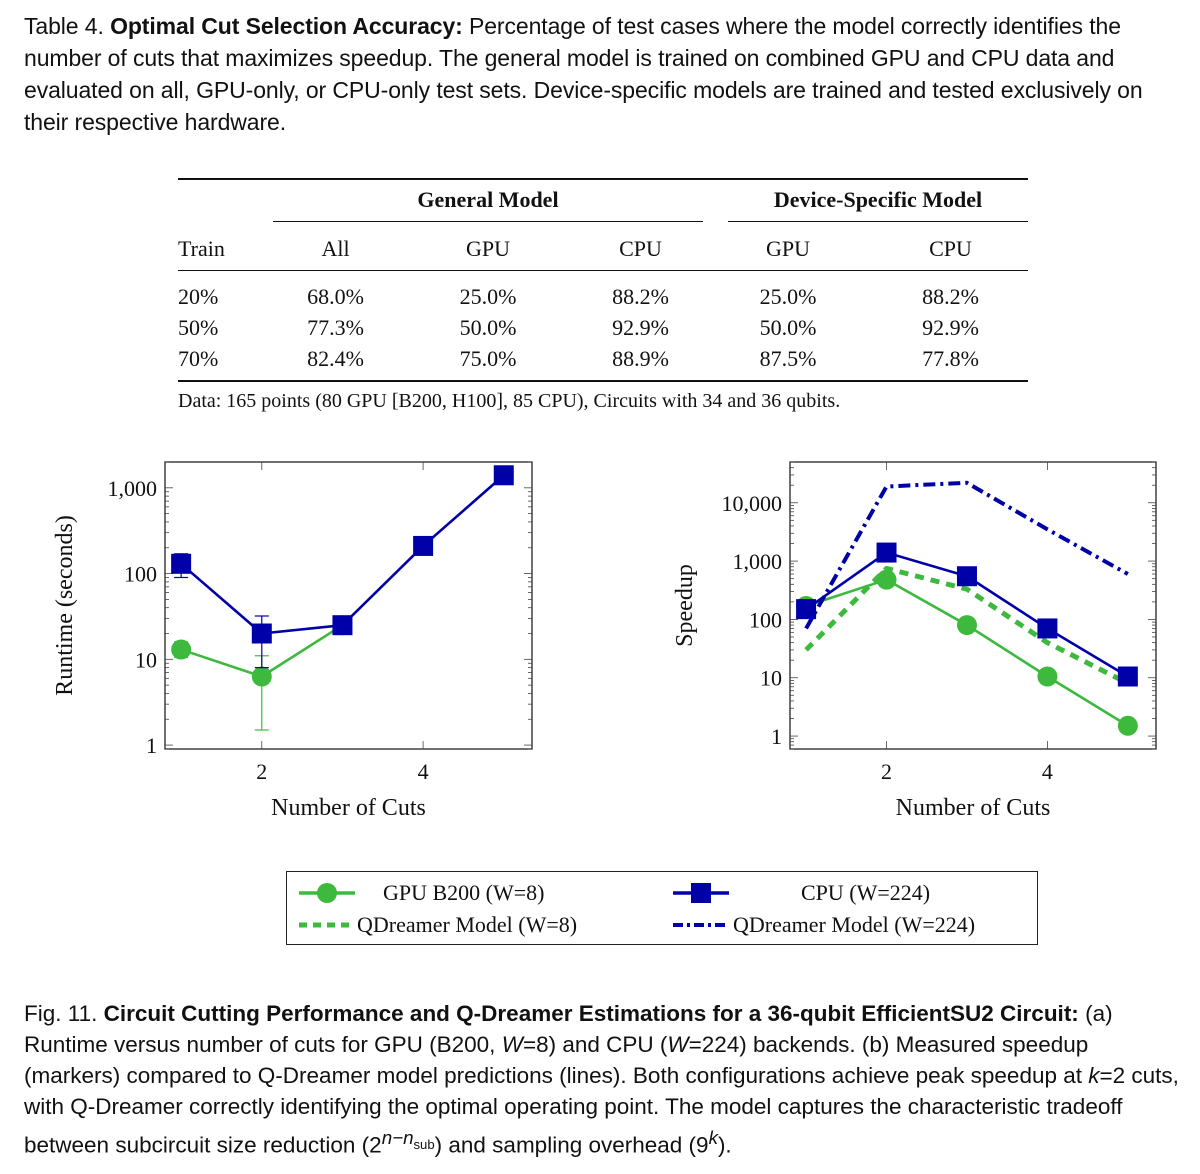 This screenshot has height=1174, width=1200. What do you see at coordinates (950, 358) in the screenshot?
I see `table-cell: 77.8%` at bounding box center [950, 358].